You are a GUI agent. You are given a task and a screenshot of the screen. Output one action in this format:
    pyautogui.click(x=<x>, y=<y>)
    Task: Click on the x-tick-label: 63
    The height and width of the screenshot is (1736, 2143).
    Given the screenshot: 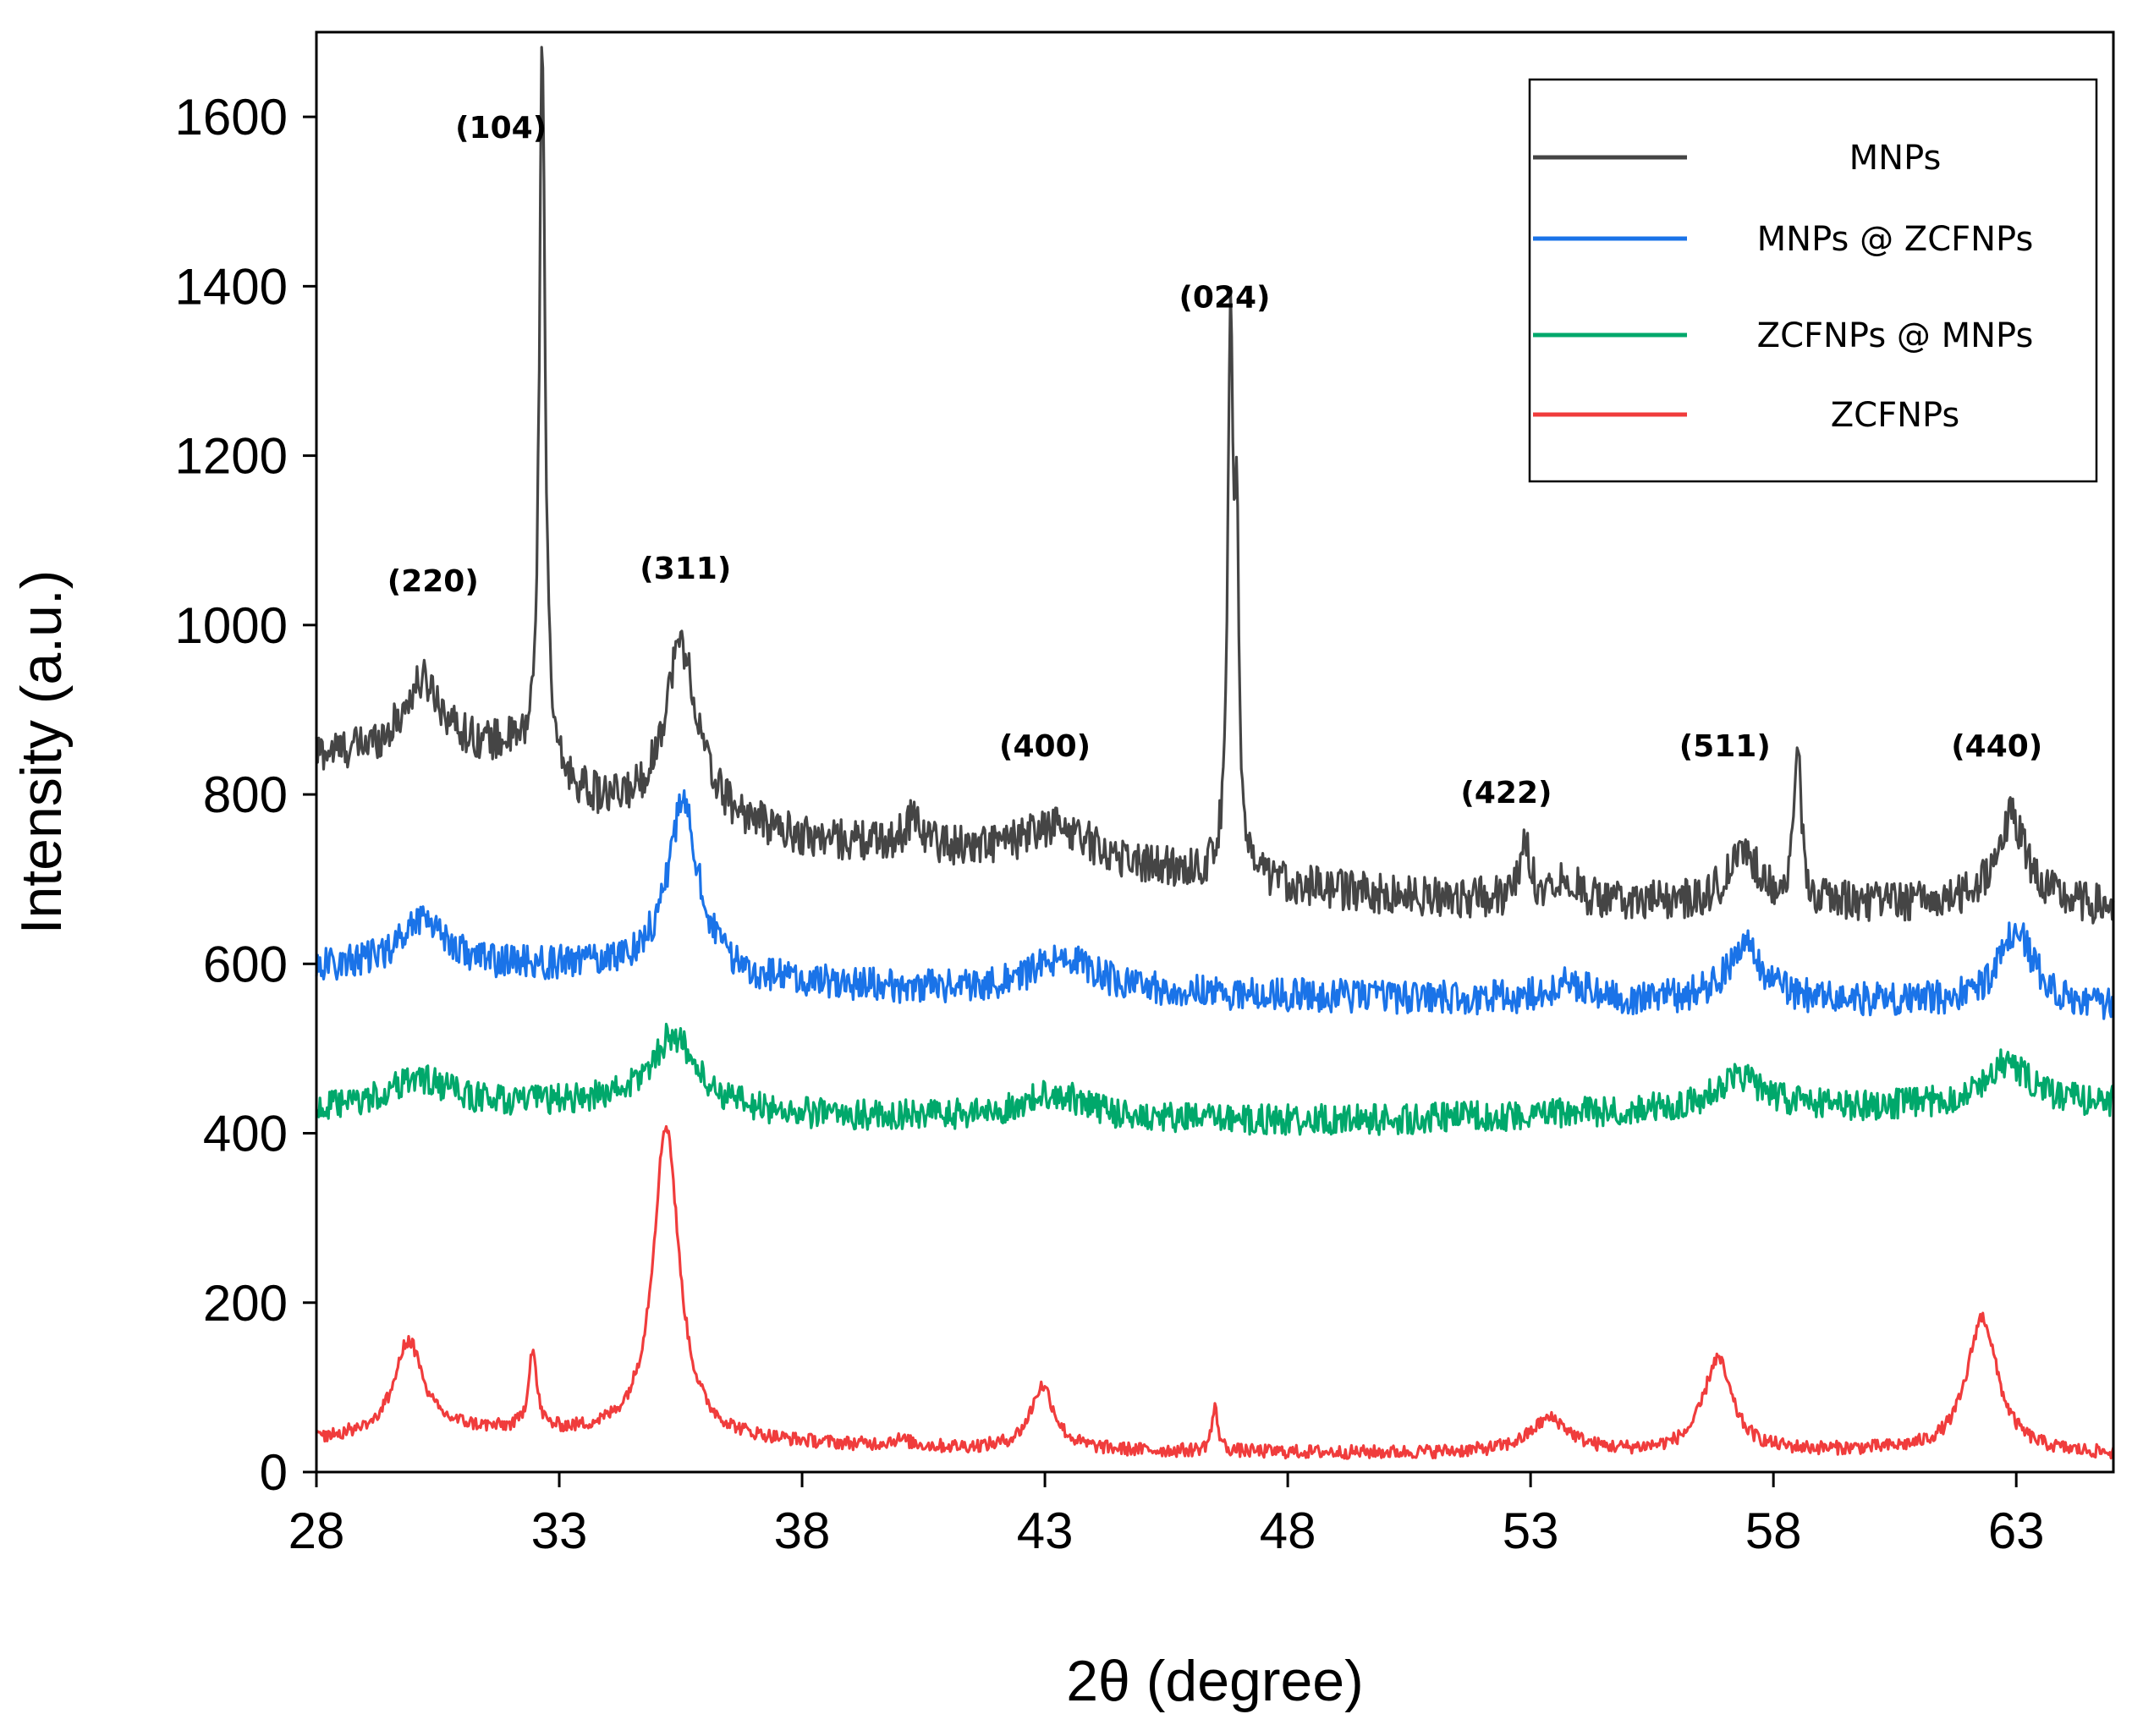 What is the action you would take?
    pyautogui.click(x=2016, y=1531)
    